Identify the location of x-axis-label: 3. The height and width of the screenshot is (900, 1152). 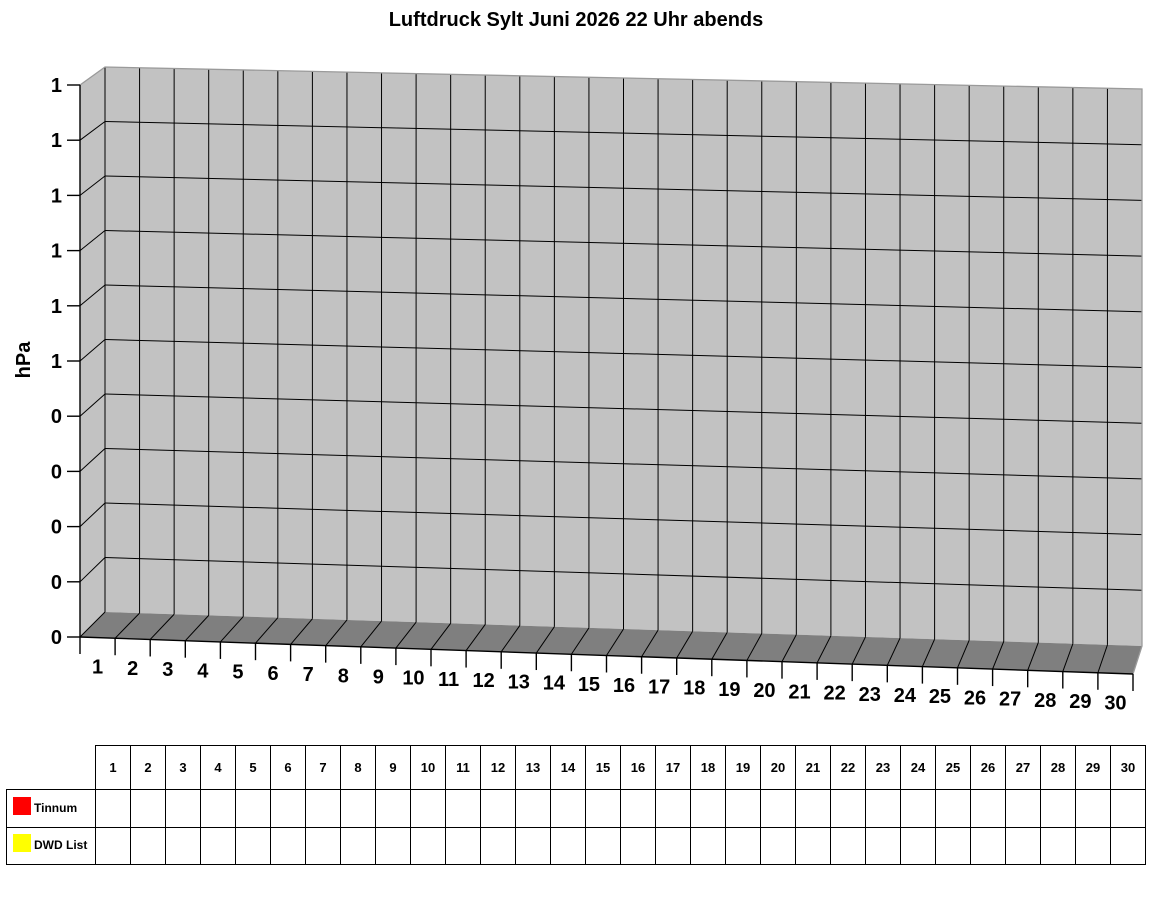
(167, 670).